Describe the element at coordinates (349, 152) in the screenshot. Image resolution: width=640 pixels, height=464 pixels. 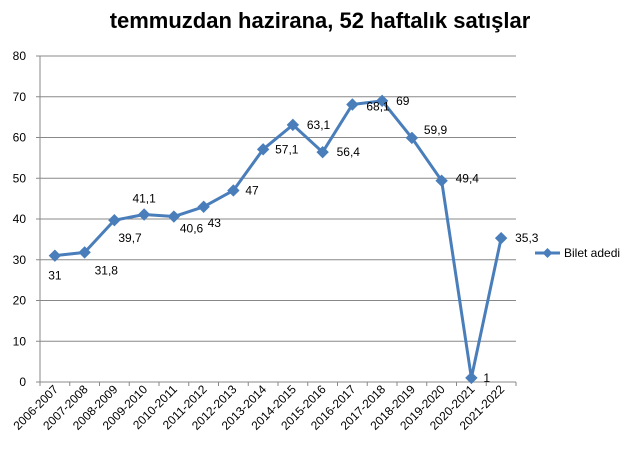
I see `data-label: 56,4` at that location.